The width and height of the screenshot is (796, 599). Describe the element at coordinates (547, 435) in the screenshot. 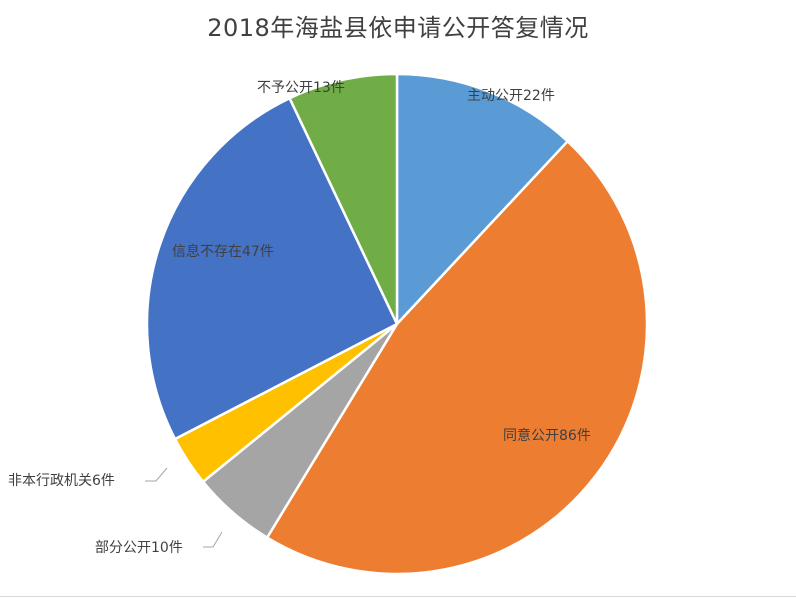

I see `slice-label-2: 同意公开86件` at that location.